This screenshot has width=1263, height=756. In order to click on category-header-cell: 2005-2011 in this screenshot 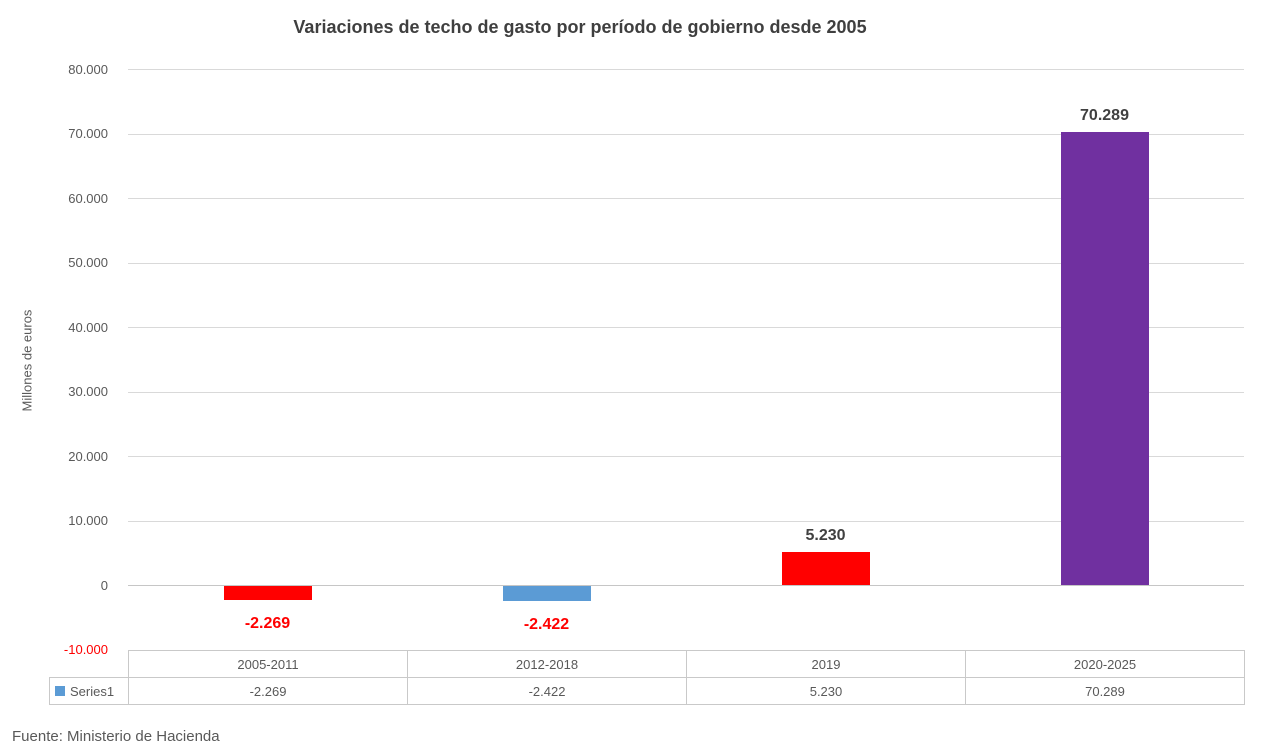, I will do `click(268, 664)`.